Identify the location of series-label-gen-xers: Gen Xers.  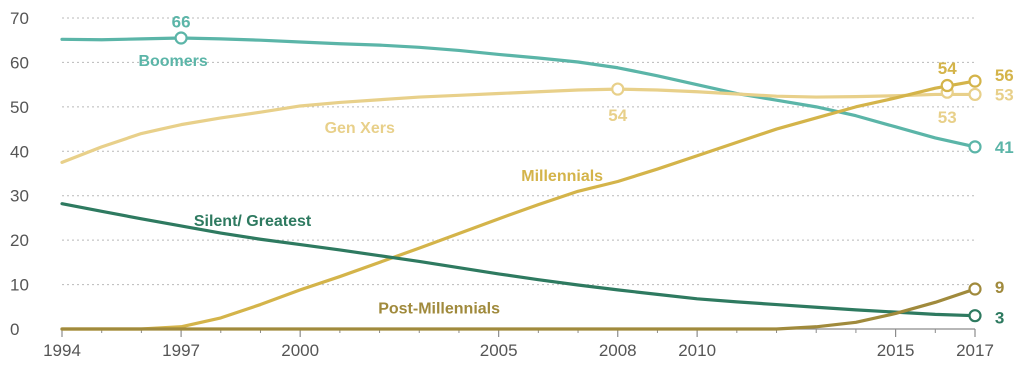
(360, 128).